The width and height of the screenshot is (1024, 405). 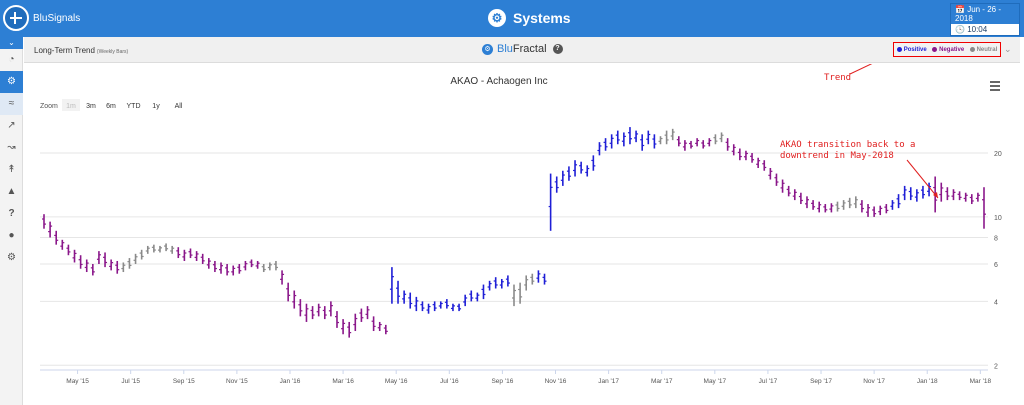 I want to click on help-icon: ?, so click(x=11, y=213).